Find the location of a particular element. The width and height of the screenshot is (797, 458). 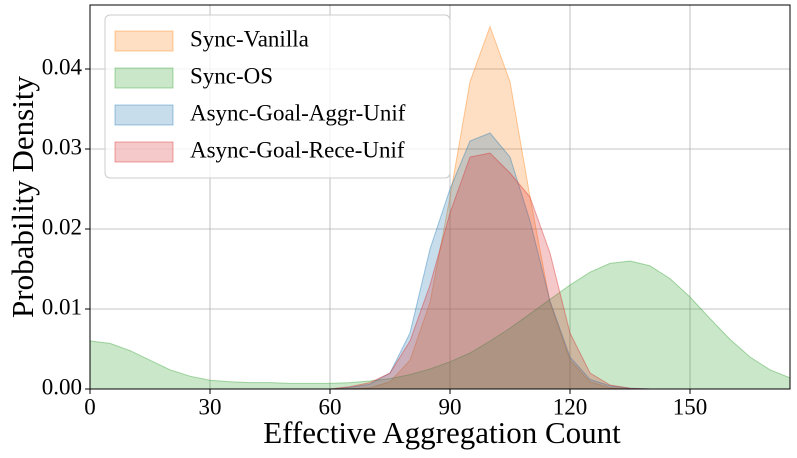

y-tick-label: 0.02 is located at coordinates (62, 226).